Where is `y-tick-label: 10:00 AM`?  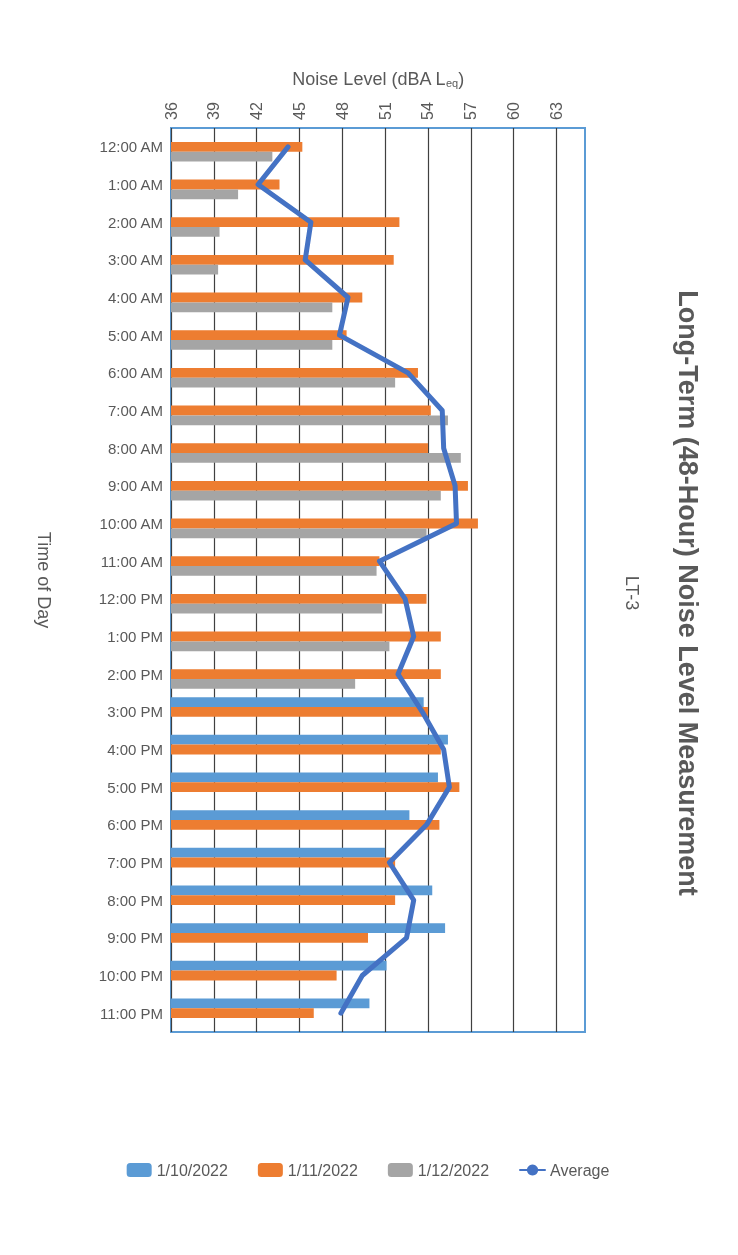
y-tick-label: 10:00 AM is located at coordinates (131, 523).